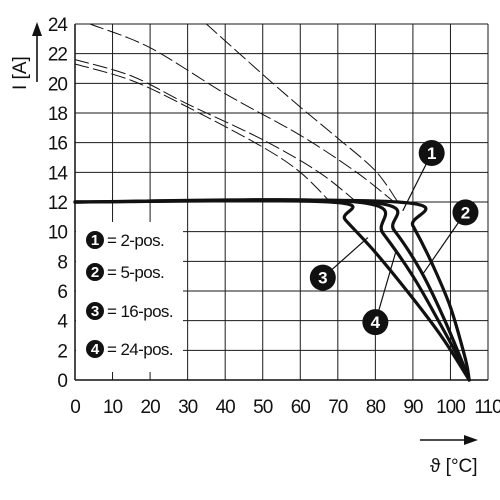  I want to click on legend-marker-1-label: 1, so click(95, 240).